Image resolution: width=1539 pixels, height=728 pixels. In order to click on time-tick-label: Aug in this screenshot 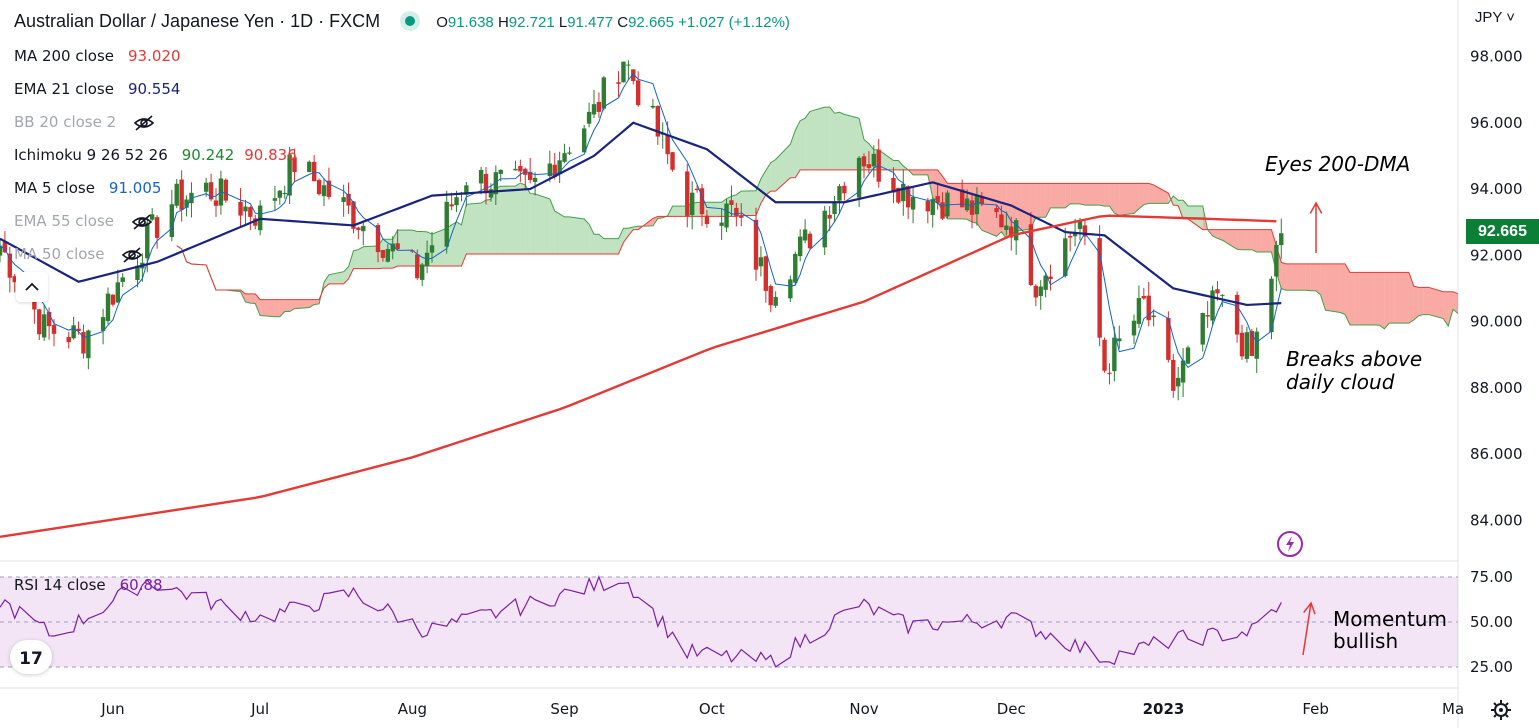, I will do `click(412, 709)`.